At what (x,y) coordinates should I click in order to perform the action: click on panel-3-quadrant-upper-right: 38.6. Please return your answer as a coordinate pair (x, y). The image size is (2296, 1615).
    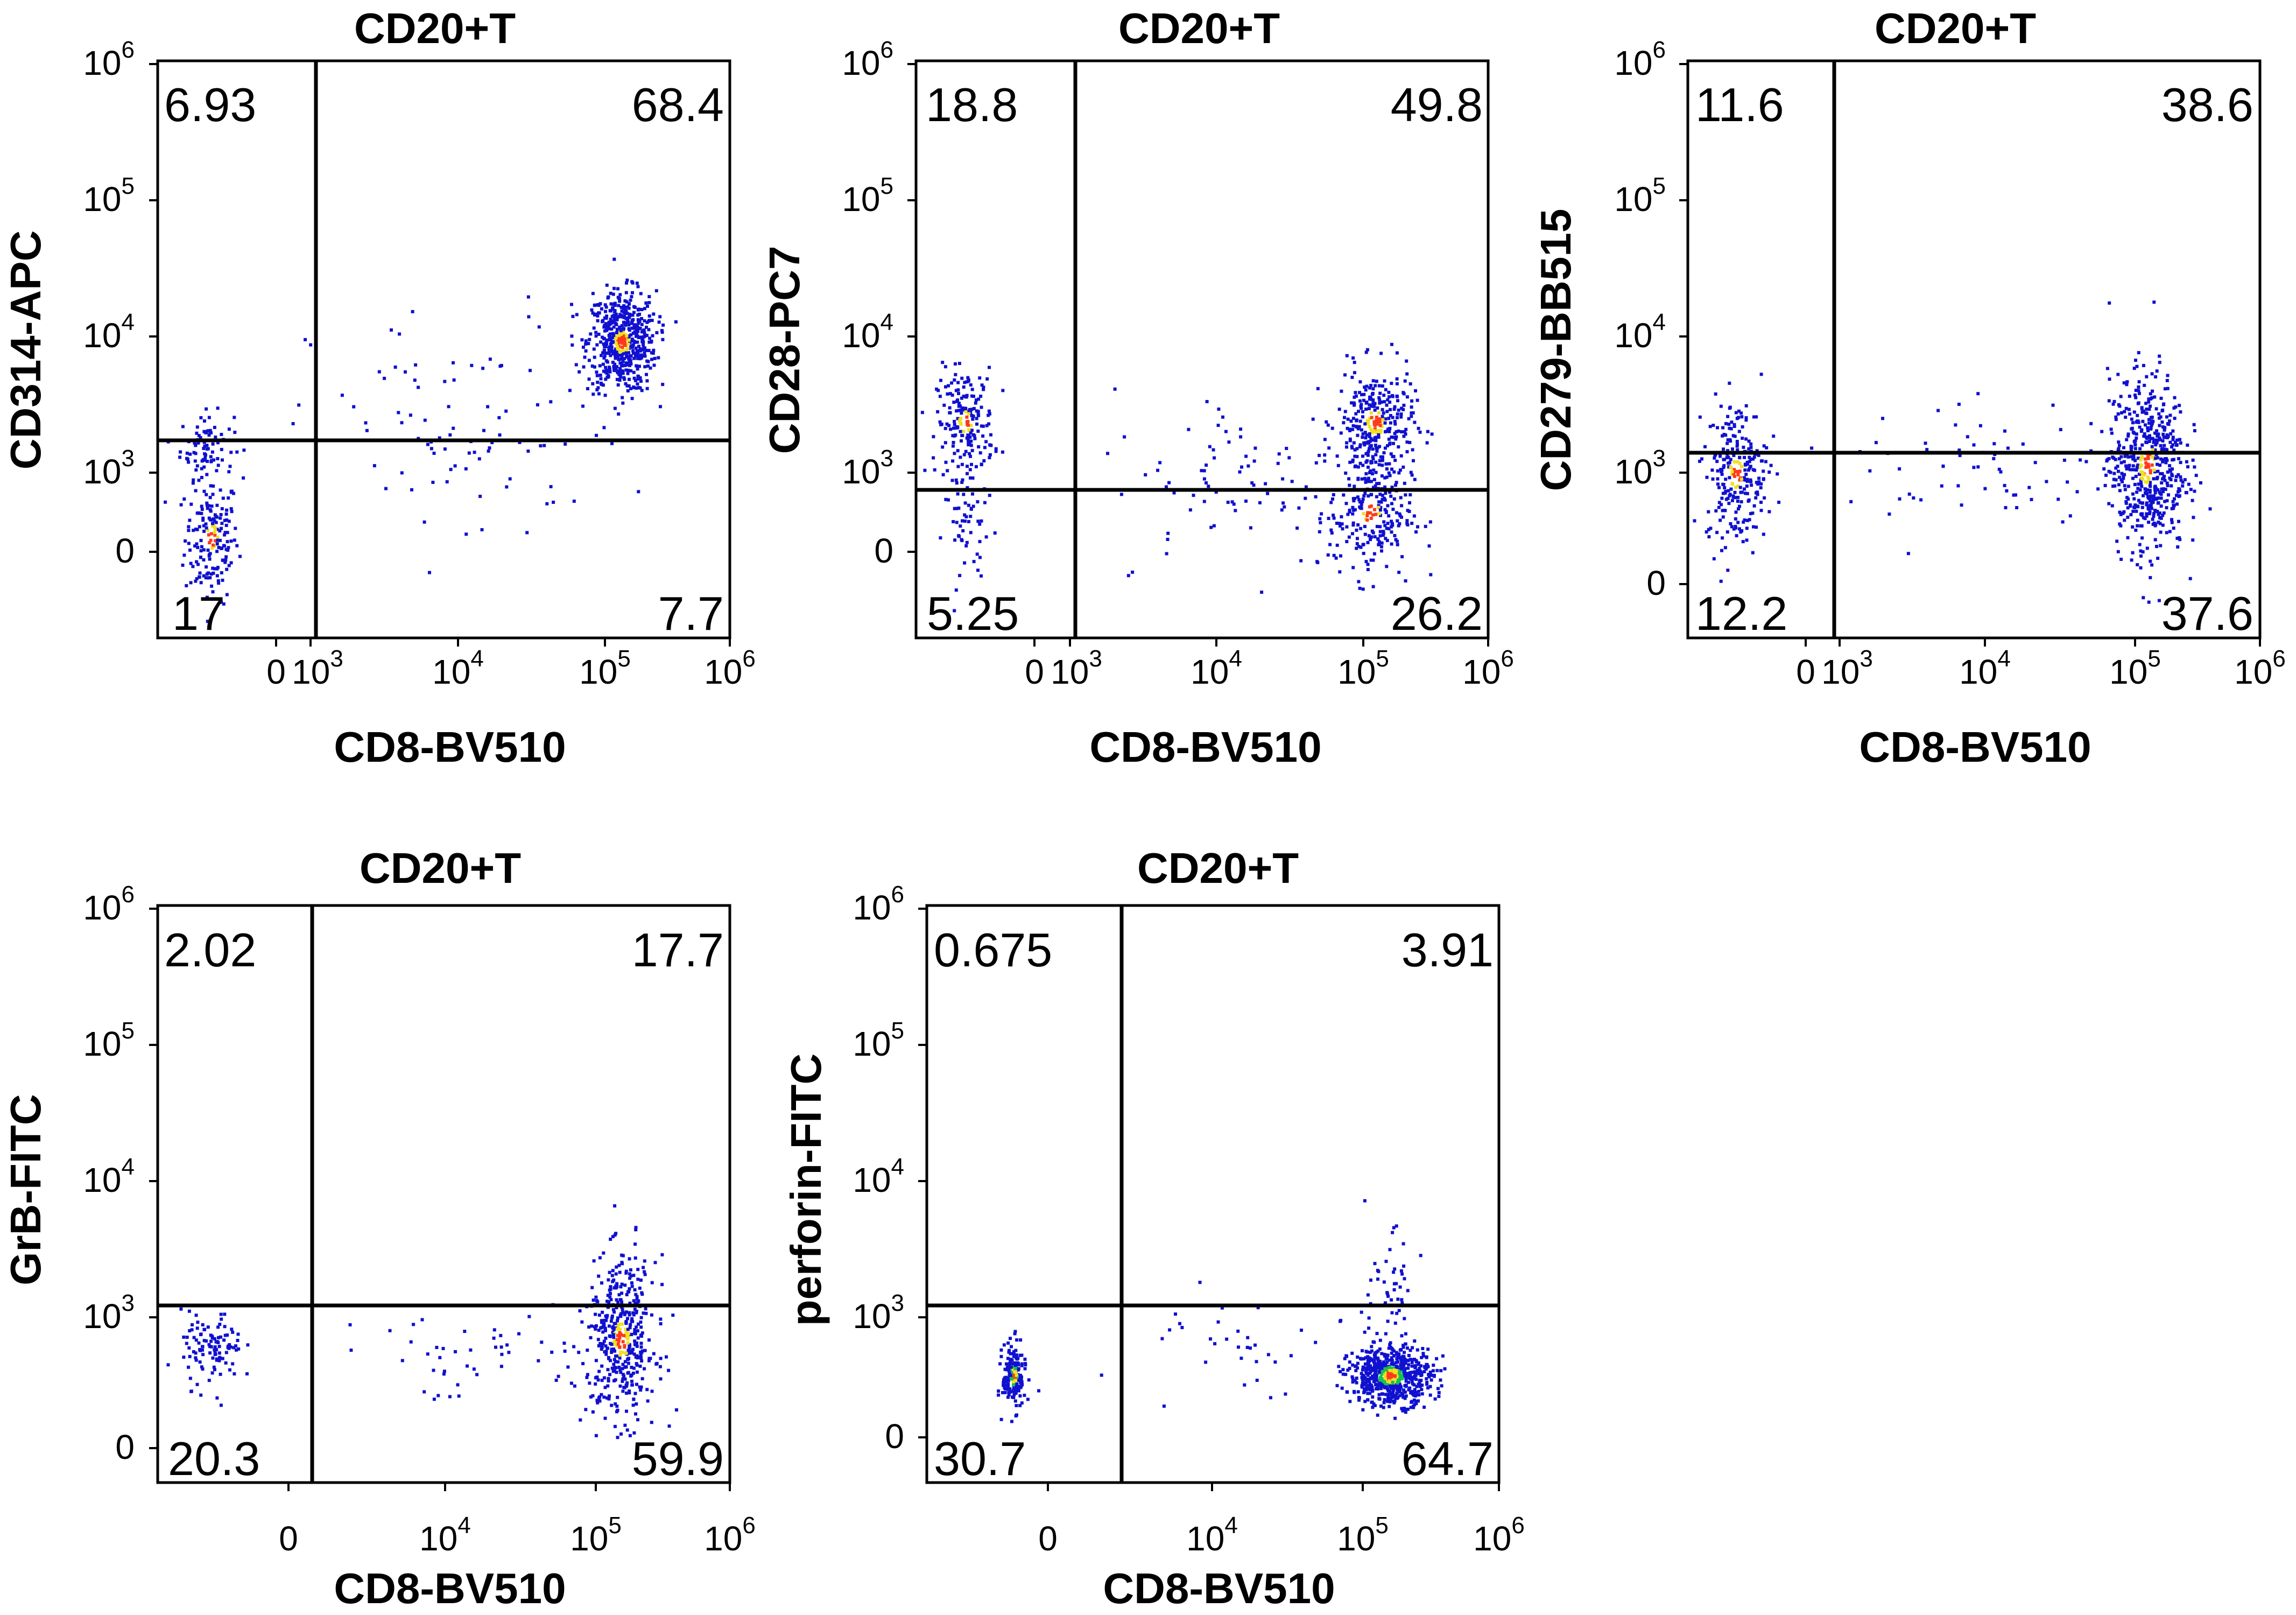
    Looking at the image, I should click on (2207, 104).